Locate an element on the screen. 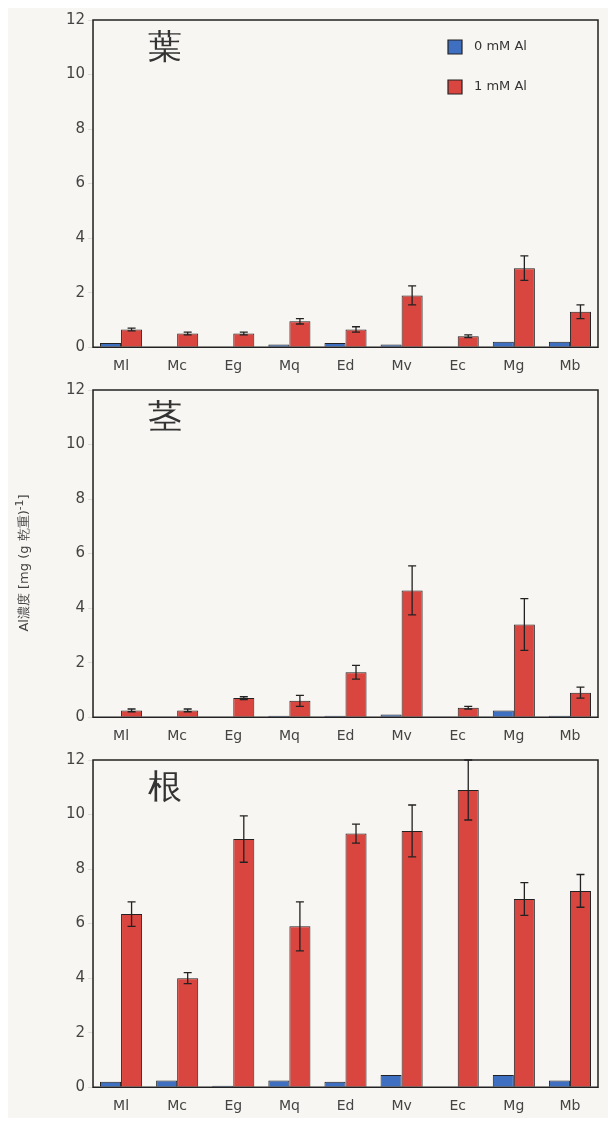  legend-label: 0 mM Al is located at coordinates (500, 46).